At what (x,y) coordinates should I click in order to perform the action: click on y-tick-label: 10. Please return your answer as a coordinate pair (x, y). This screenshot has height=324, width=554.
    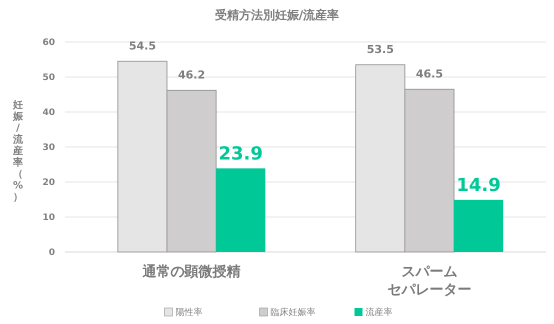
    Looking at the image, I should click on (48, 218).